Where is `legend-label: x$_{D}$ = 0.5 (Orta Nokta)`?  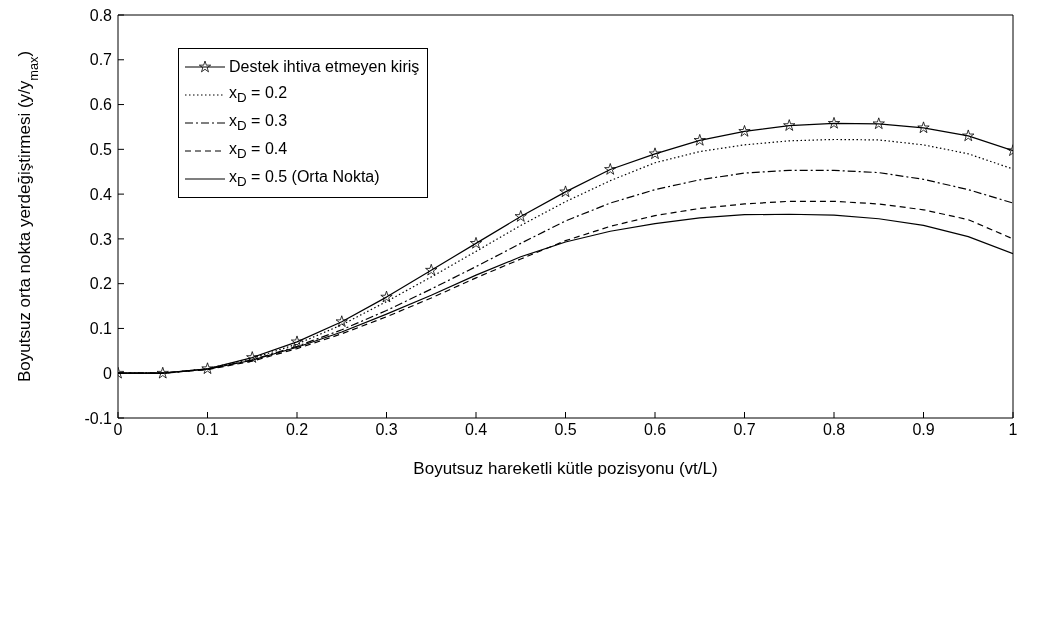
legend-label: x$_{D}$ = 0.5 (Orta Nokta) is located at coordinates (304, 179).